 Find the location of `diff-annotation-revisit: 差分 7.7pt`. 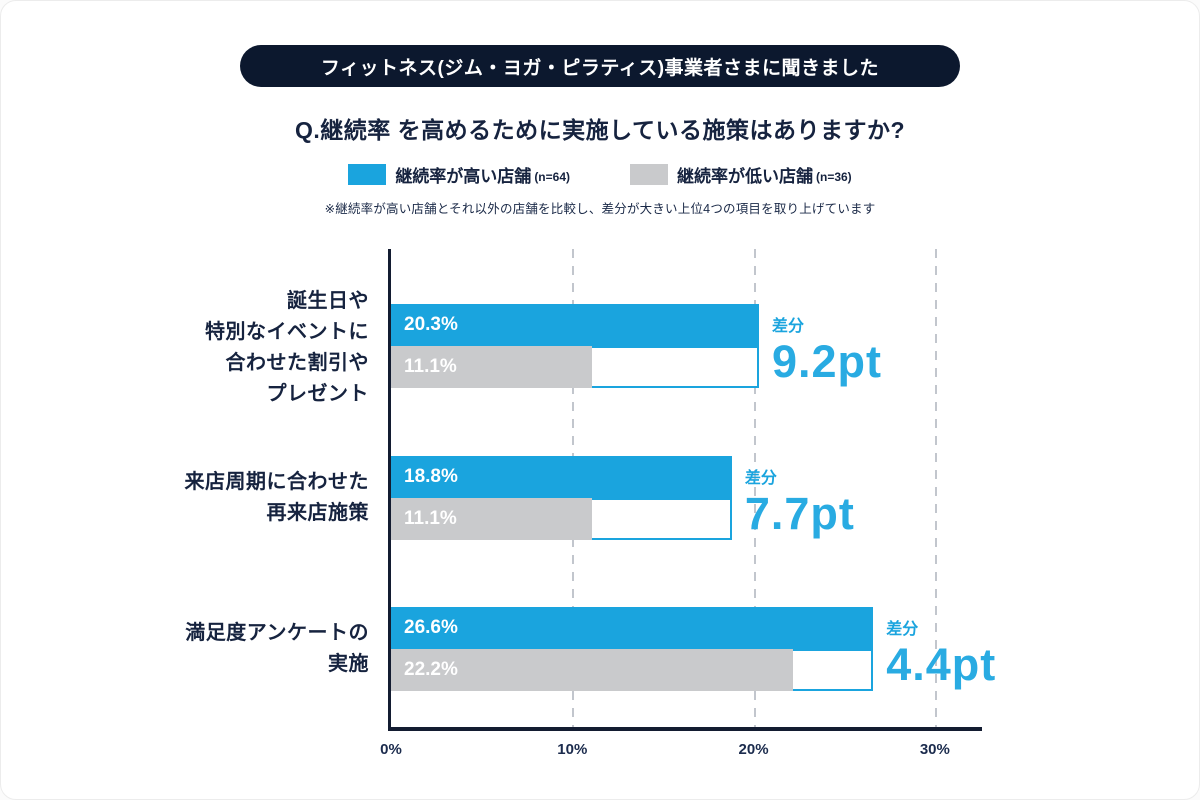

diff-annotation-revisit: 差分 7.7pt is located at coordinates (800, 500).